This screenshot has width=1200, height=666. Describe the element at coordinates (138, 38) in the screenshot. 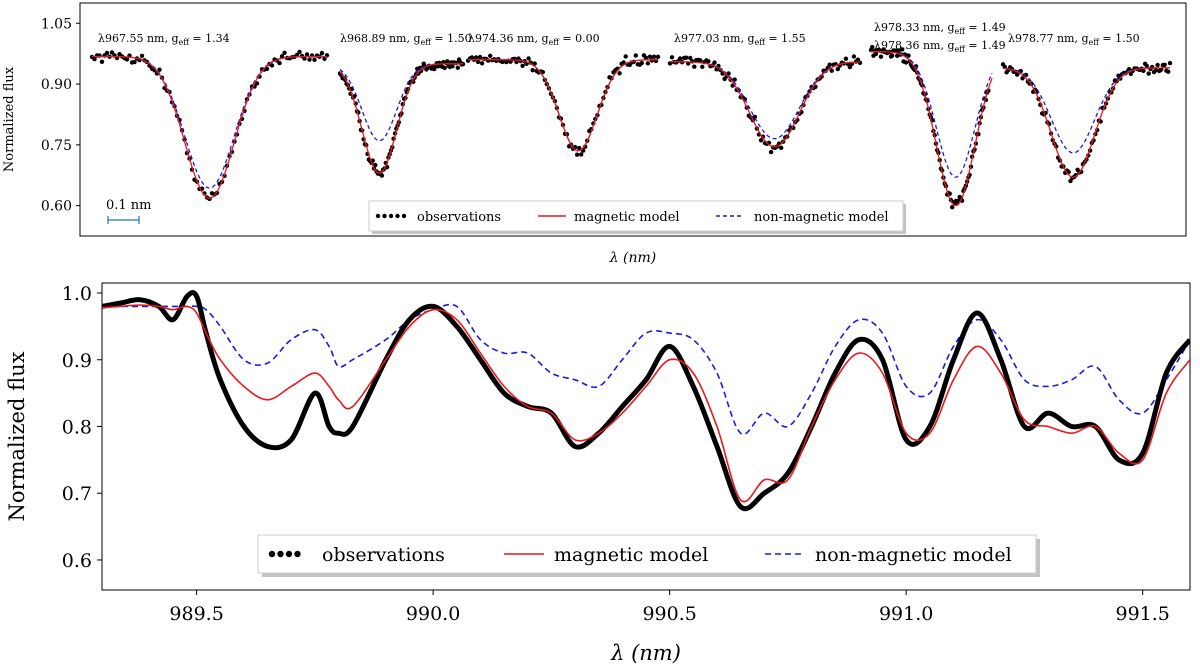

I see `label-main: λ967.55 nm, g` at that location.